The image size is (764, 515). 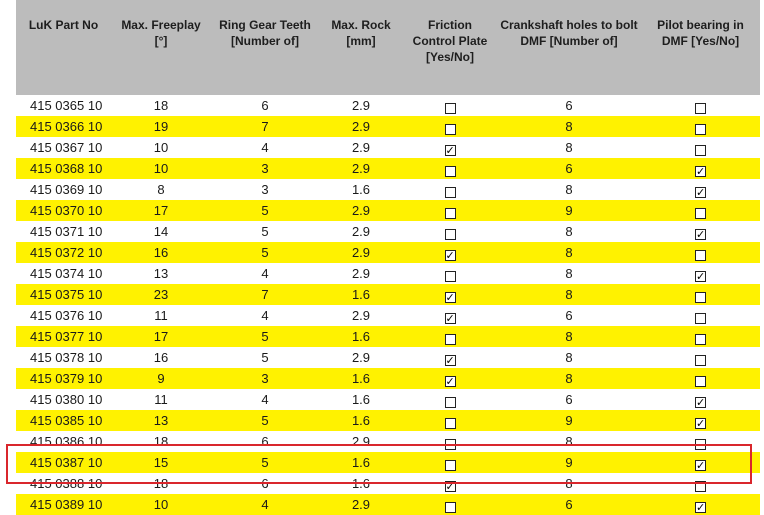 What do you see at coordinates (569, 33) in the screenshot?
I see `header-crankshaft-holes: Crankshaft holes to bolt DMF [Number of]` at bounding box center [569, 33].